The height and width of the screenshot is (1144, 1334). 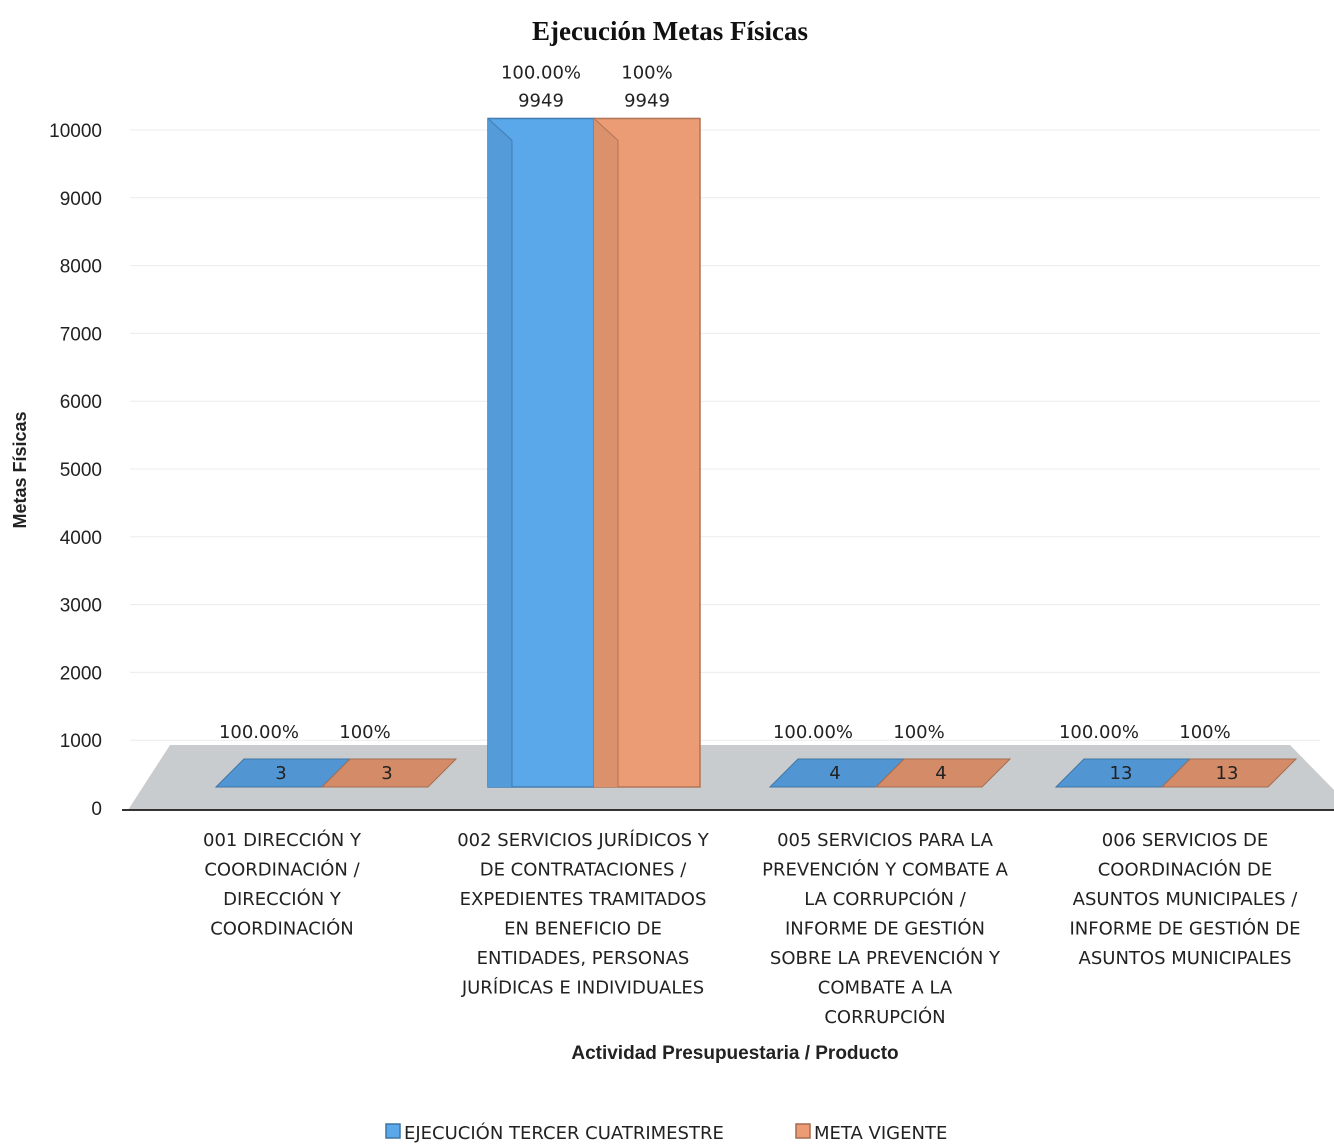 I want to click on category-label-line: ASUNTOS MUNICIPALES, so click(x=1185, y=958).